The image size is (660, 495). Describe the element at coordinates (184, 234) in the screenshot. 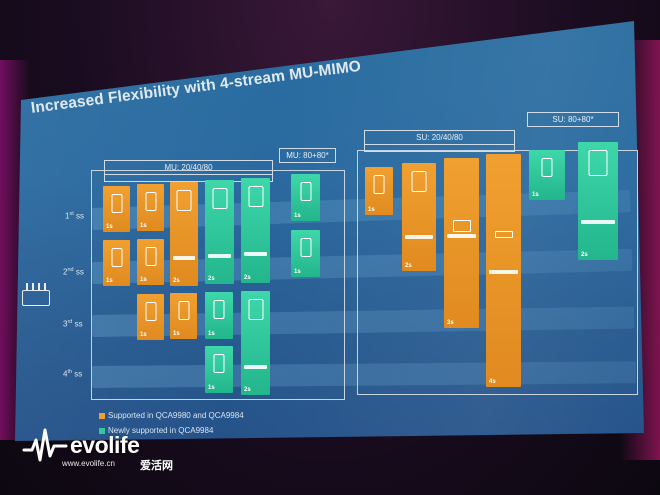

I see `tile-mu-orange-5: 2s` at that location.